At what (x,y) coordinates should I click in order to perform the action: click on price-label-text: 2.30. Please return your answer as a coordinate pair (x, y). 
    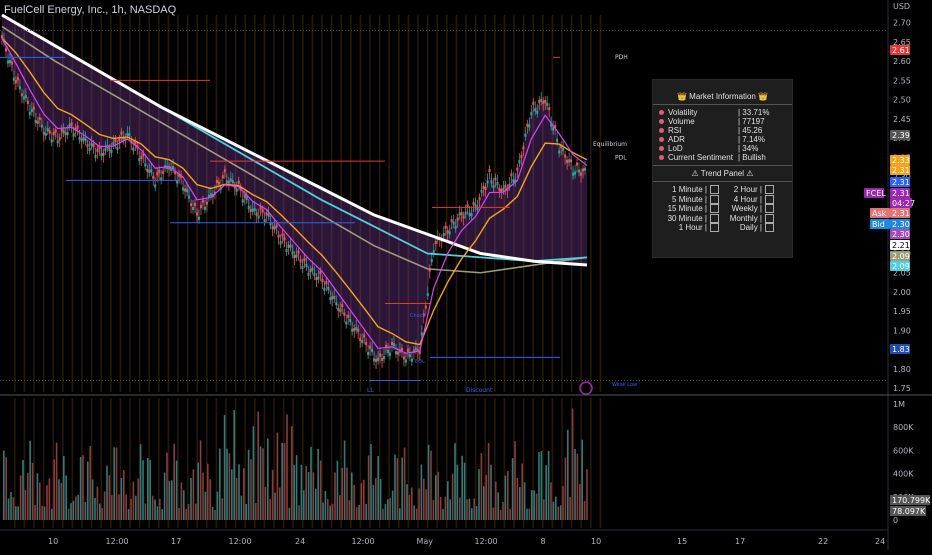
    Looking at the image, I should click on (901, 224).